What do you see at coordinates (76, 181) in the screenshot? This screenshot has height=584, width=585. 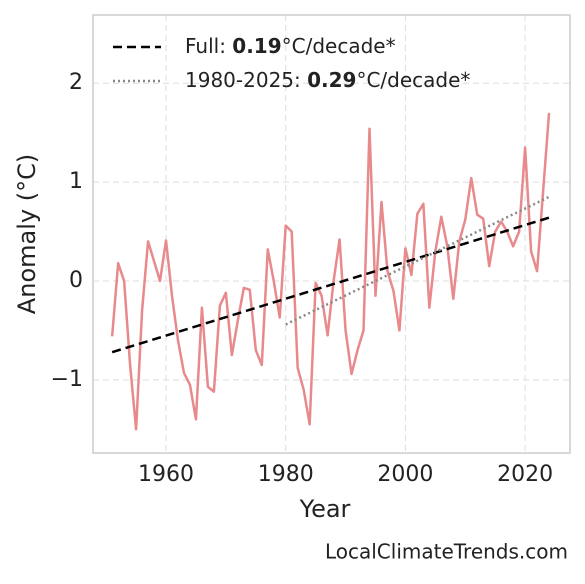 I see `y-tick-label: 1` at bounding box center [76, 181].